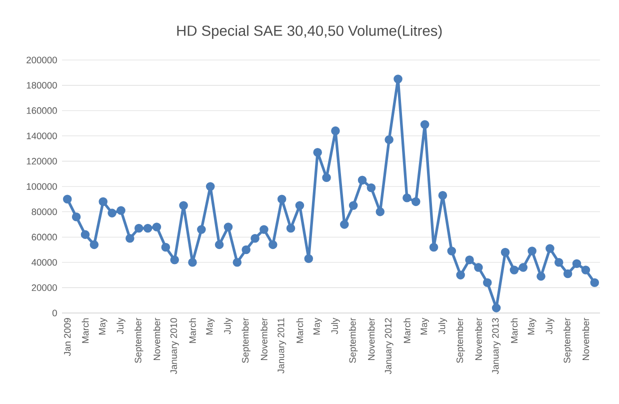 The image size is (619, 404). What do you see at coordinates (389, 346) in the screenshot?
I see `x-tick-label: January 2012` at bounding box center [389, 346].